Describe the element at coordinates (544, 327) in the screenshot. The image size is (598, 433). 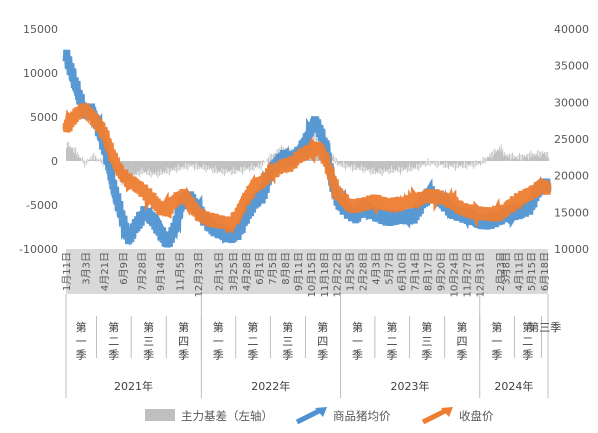
I see `quarter-label-14: 第三季` at that location.